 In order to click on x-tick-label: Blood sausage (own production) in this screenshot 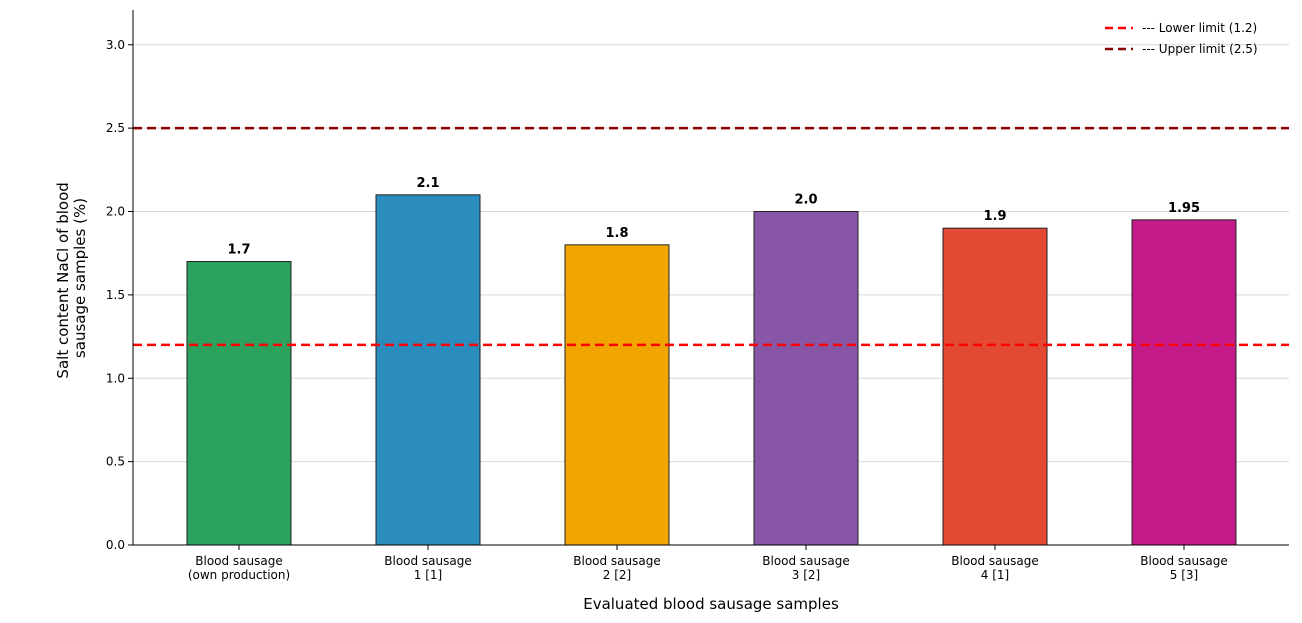, I will do `click(239, 568)`.